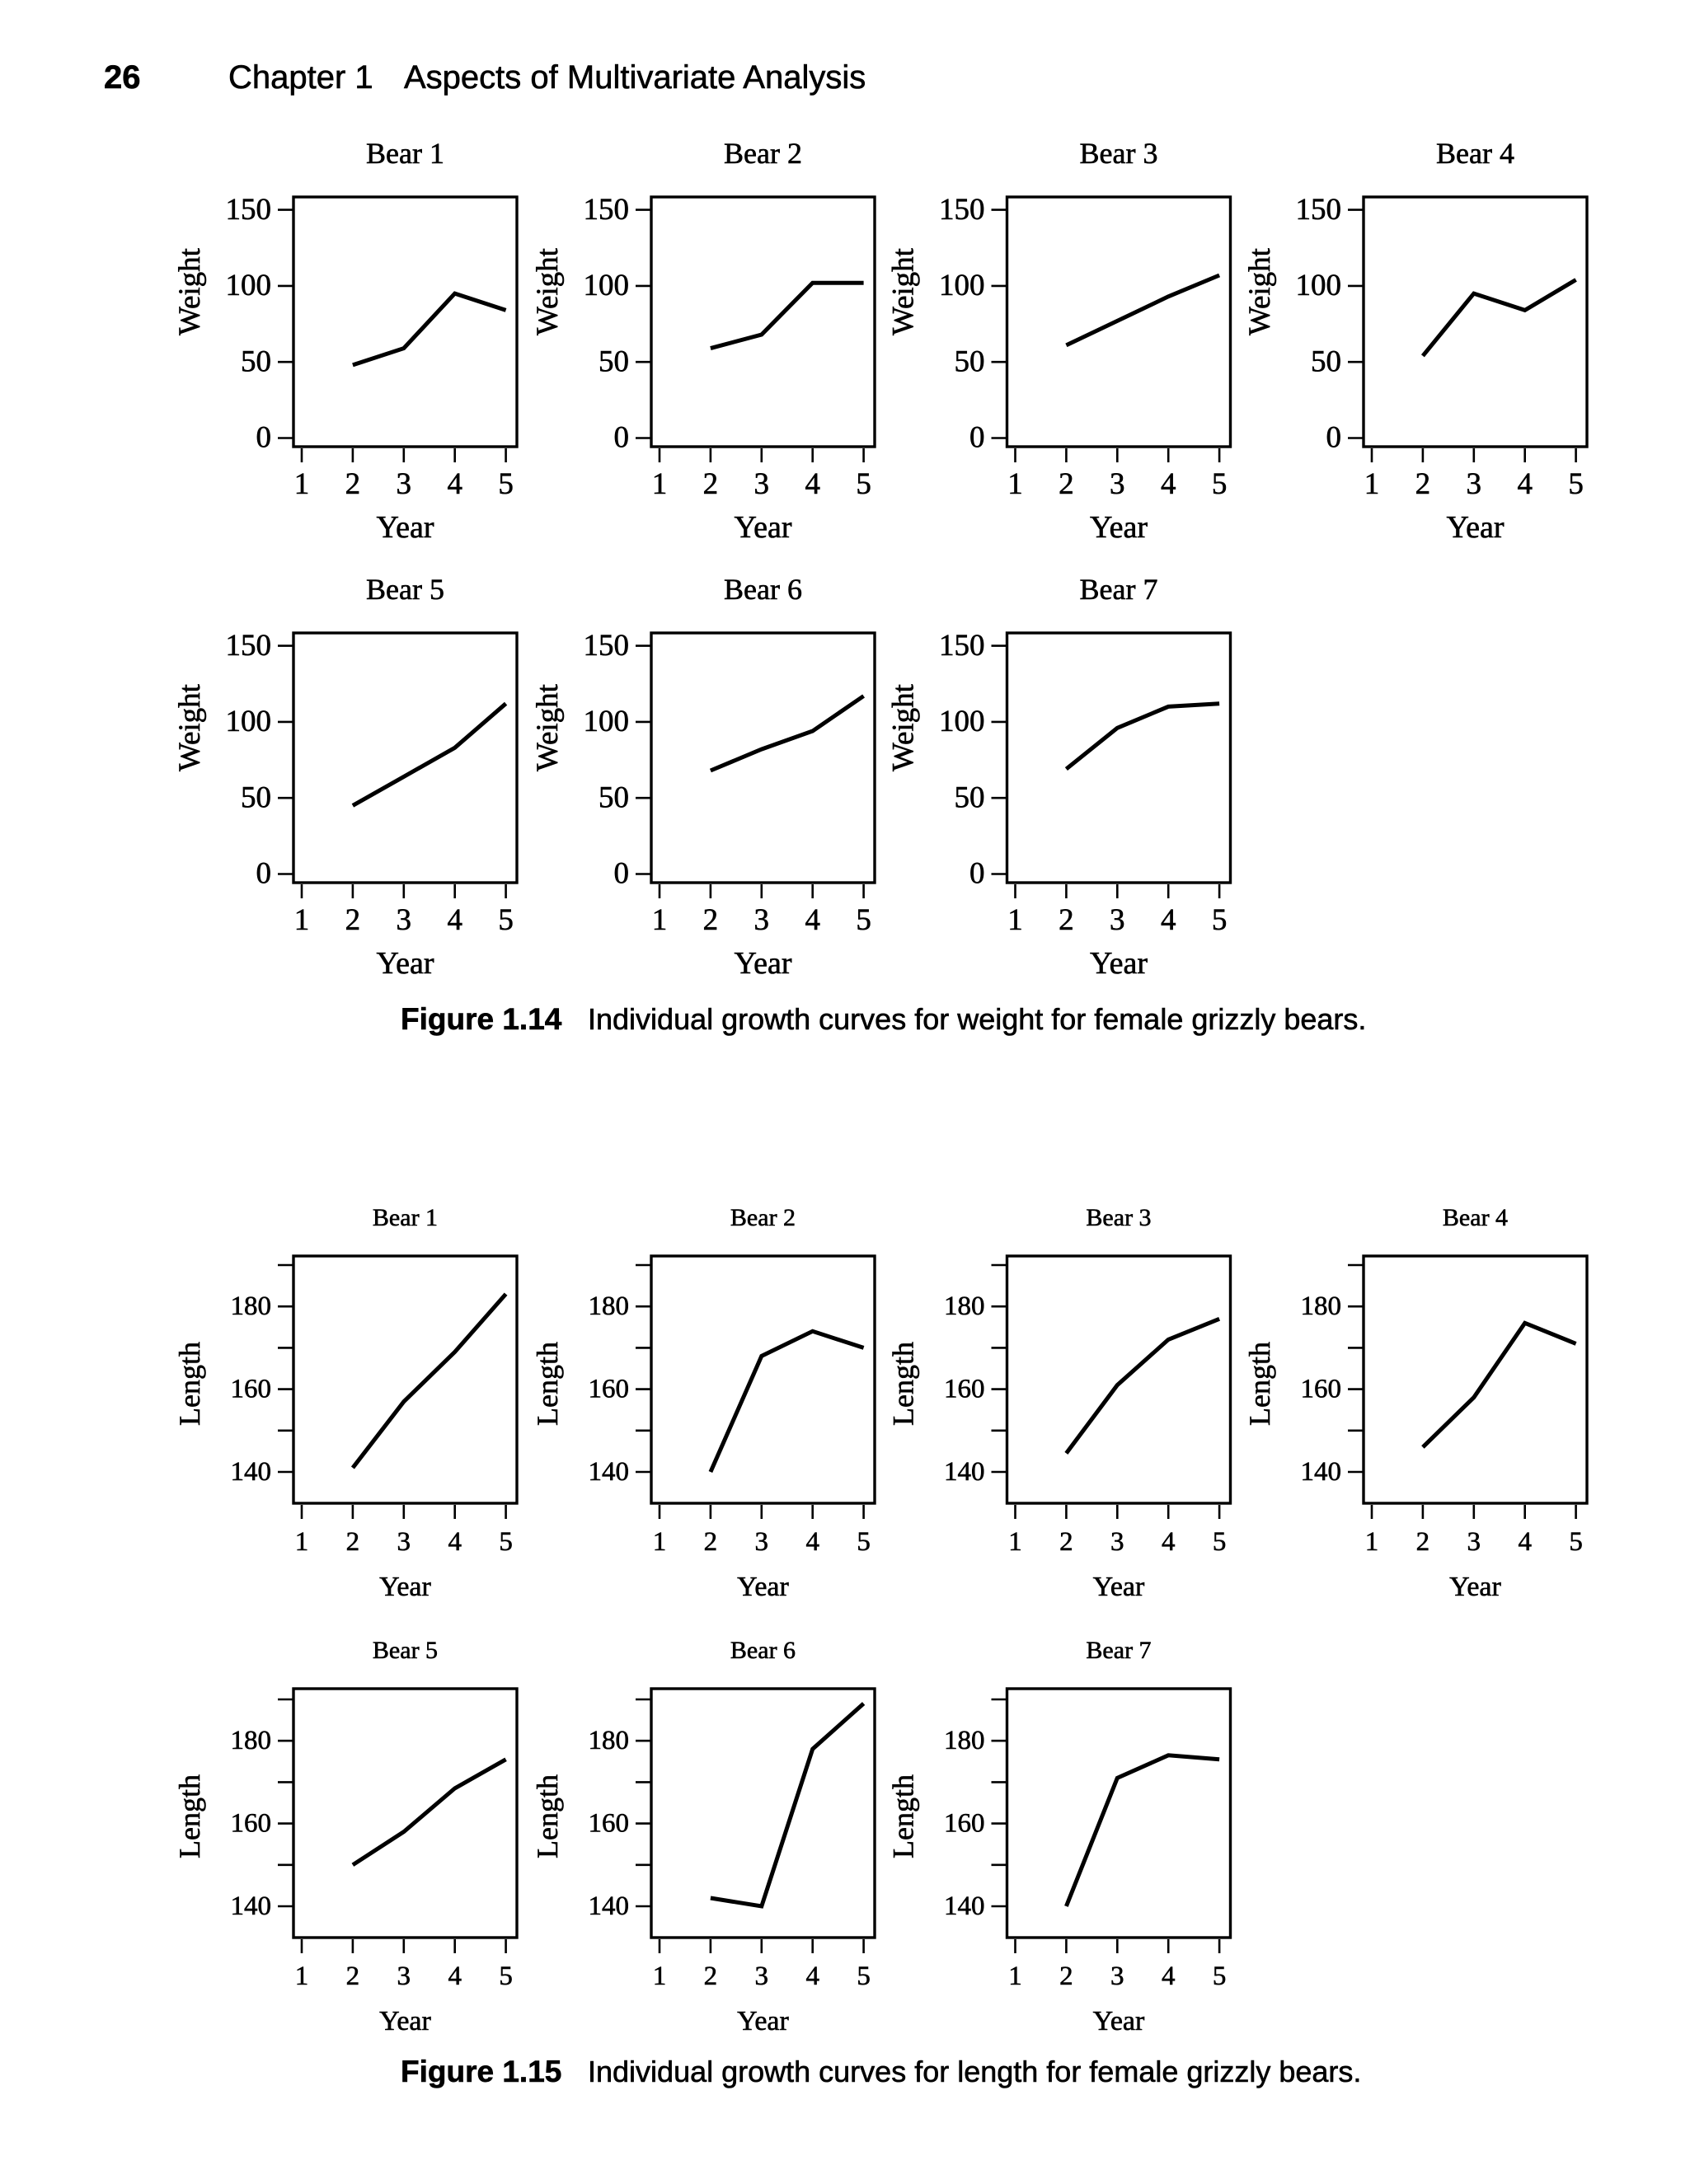  Describe the element at coordinates (1119, 589) in the screenshot. I see `svg-text: Bear 7` at that location.